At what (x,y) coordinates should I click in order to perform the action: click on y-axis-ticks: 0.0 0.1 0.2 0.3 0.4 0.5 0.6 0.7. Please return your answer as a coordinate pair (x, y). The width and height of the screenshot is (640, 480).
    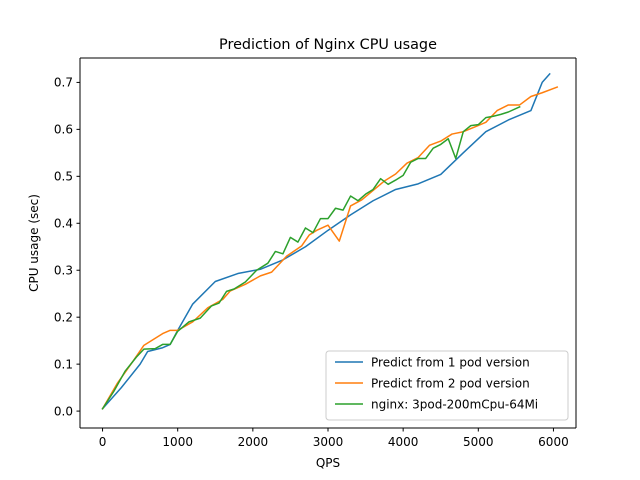
    Looking at the image, I should click on (67, 247).